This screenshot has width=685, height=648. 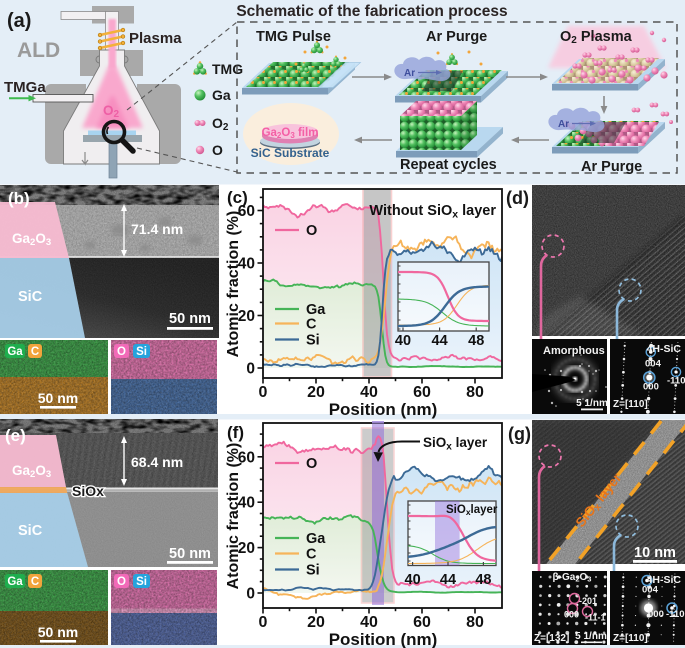 I want to click on svg-text: (b), so click(x=19, y=198).